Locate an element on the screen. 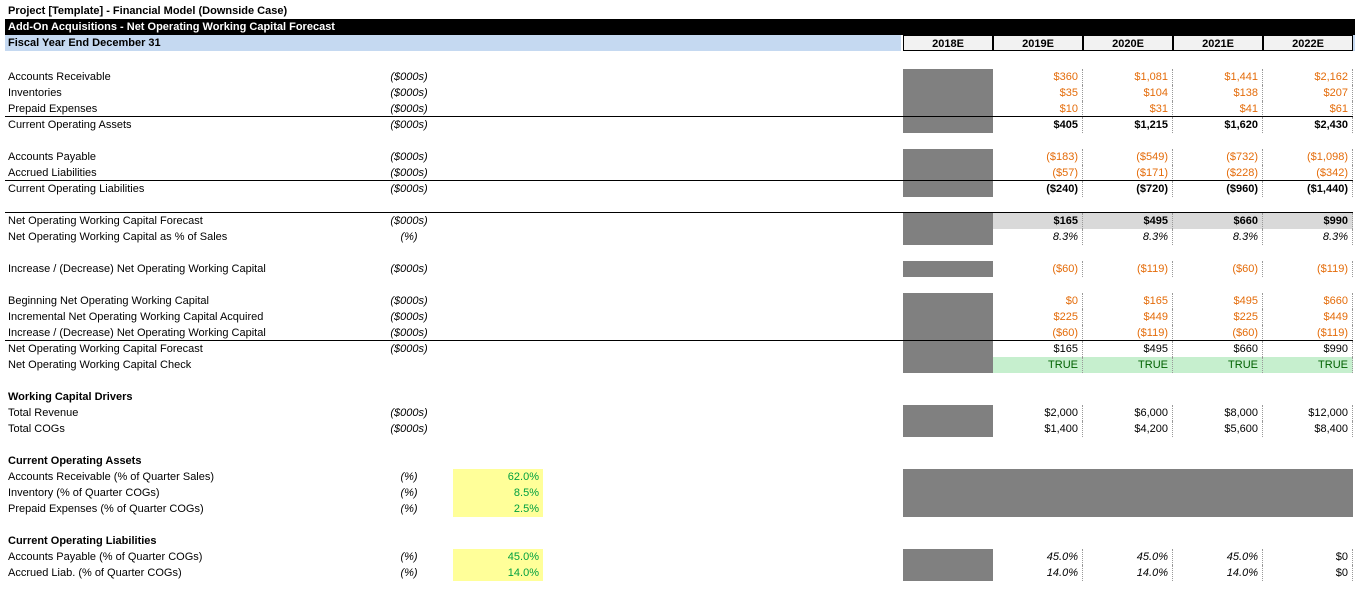  row-label: Accounts Payable is located at coordinates (52, 157).